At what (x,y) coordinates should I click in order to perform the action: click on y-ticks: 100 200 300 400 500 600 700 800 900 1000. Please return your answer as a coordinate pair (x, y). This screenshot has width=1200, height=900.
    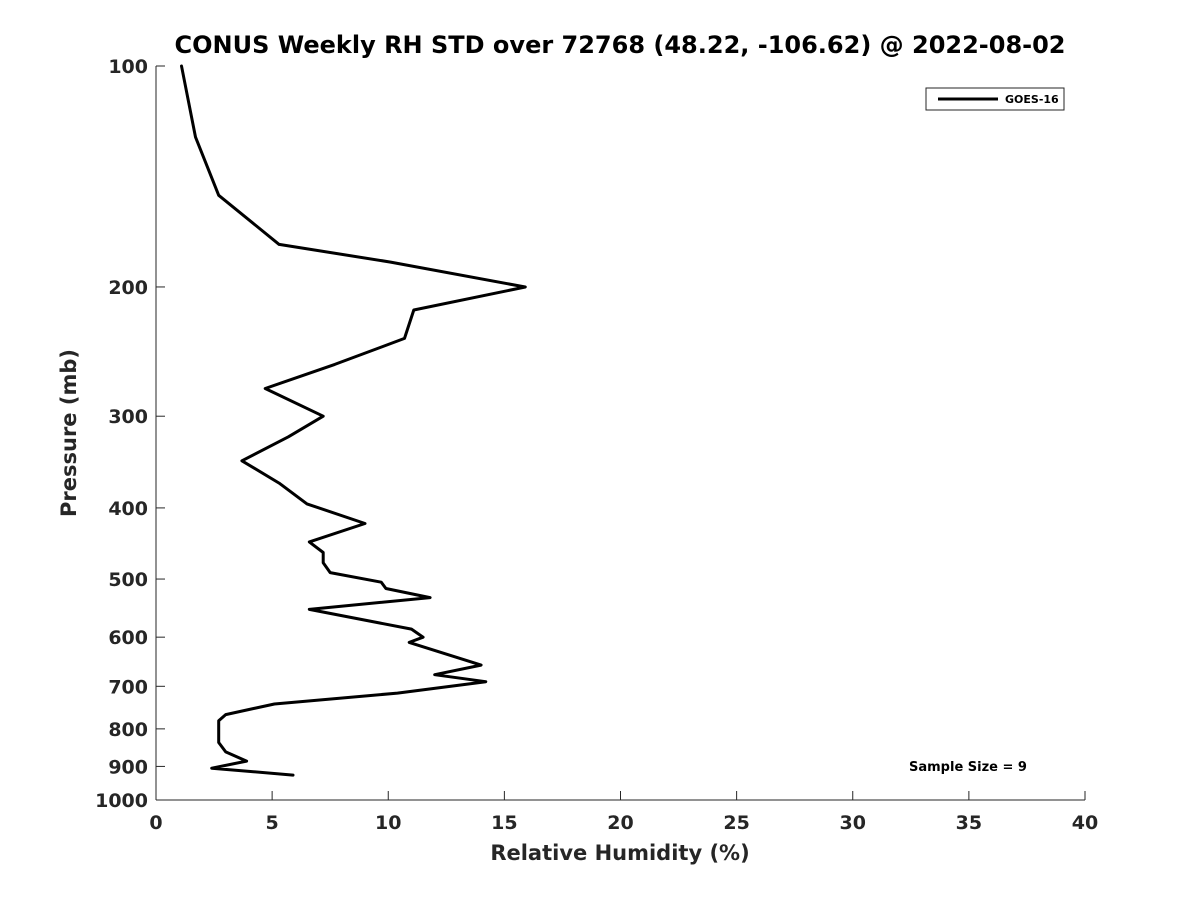
    Looking at the image, I should click on (130, 434).